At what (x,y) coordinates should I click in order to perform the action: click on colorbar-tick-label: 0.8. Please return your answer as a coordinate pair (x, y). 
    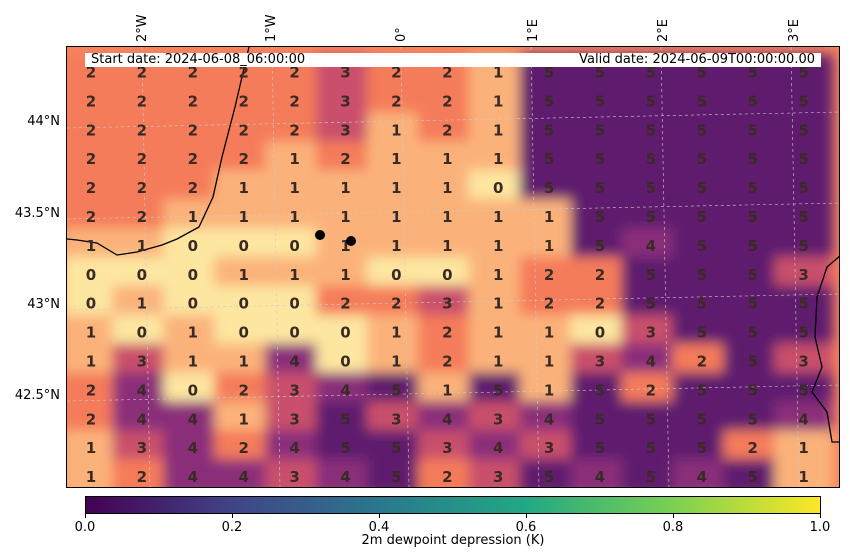
    Looking at the image, I should click on (673, 527).